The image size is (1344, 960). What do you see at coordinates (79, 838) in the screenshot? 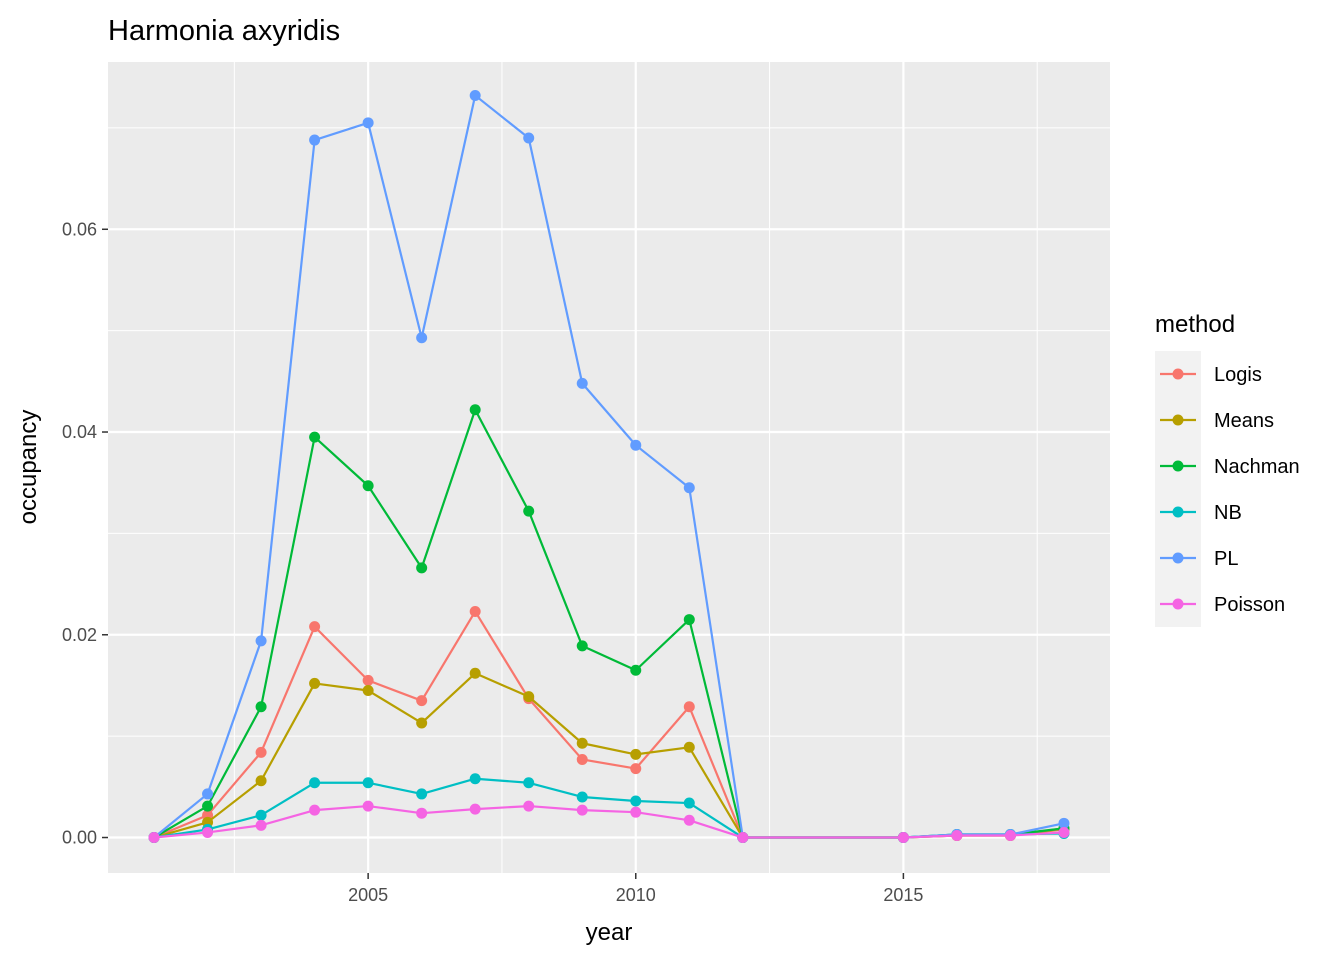
I see `y-tick-label: 0.00` at bounding box center [79, 838].